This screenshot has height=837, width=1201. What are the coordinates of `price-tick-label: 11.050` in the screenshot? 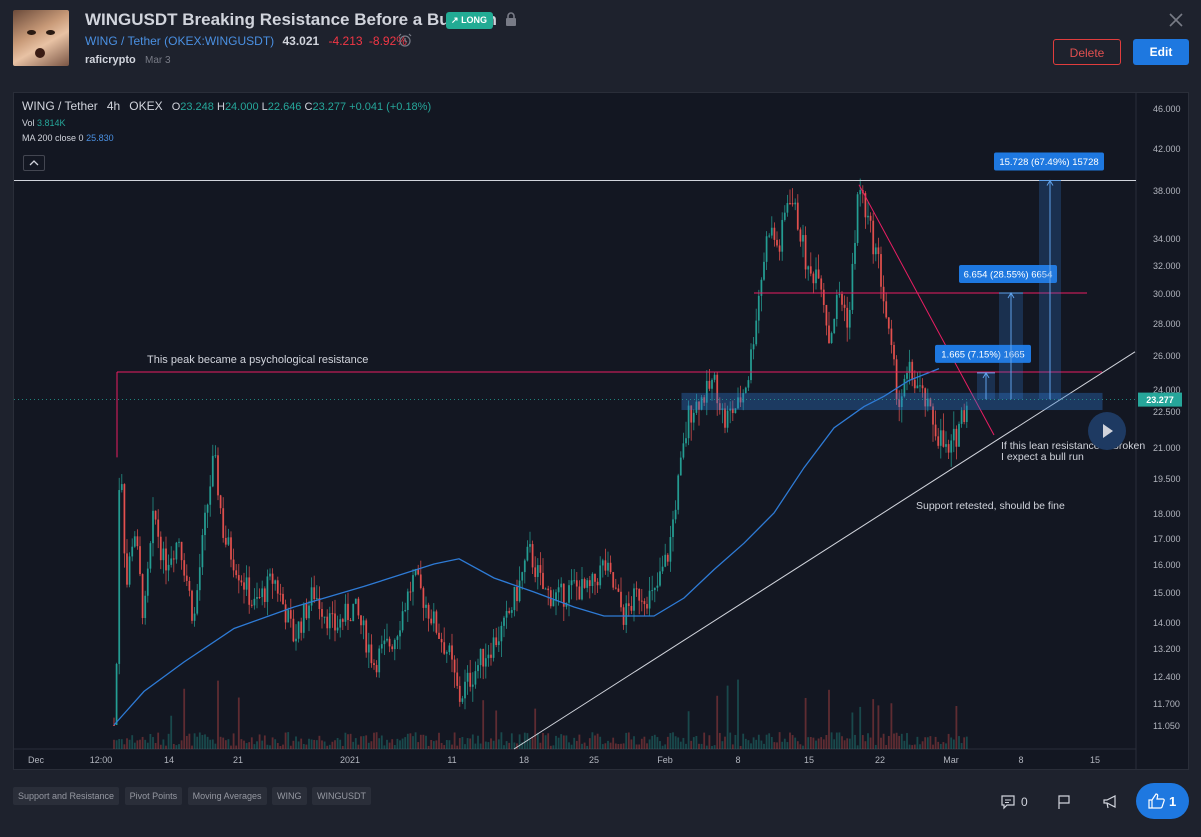 It's located at (1166, 726).